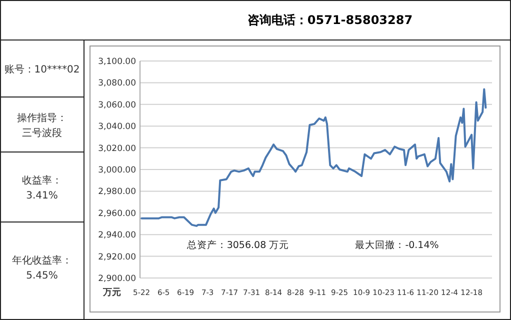 The width and height of the screenshot is (511, 320). I want to click on y-tick-label: 2,980.00, so click(117, 192).